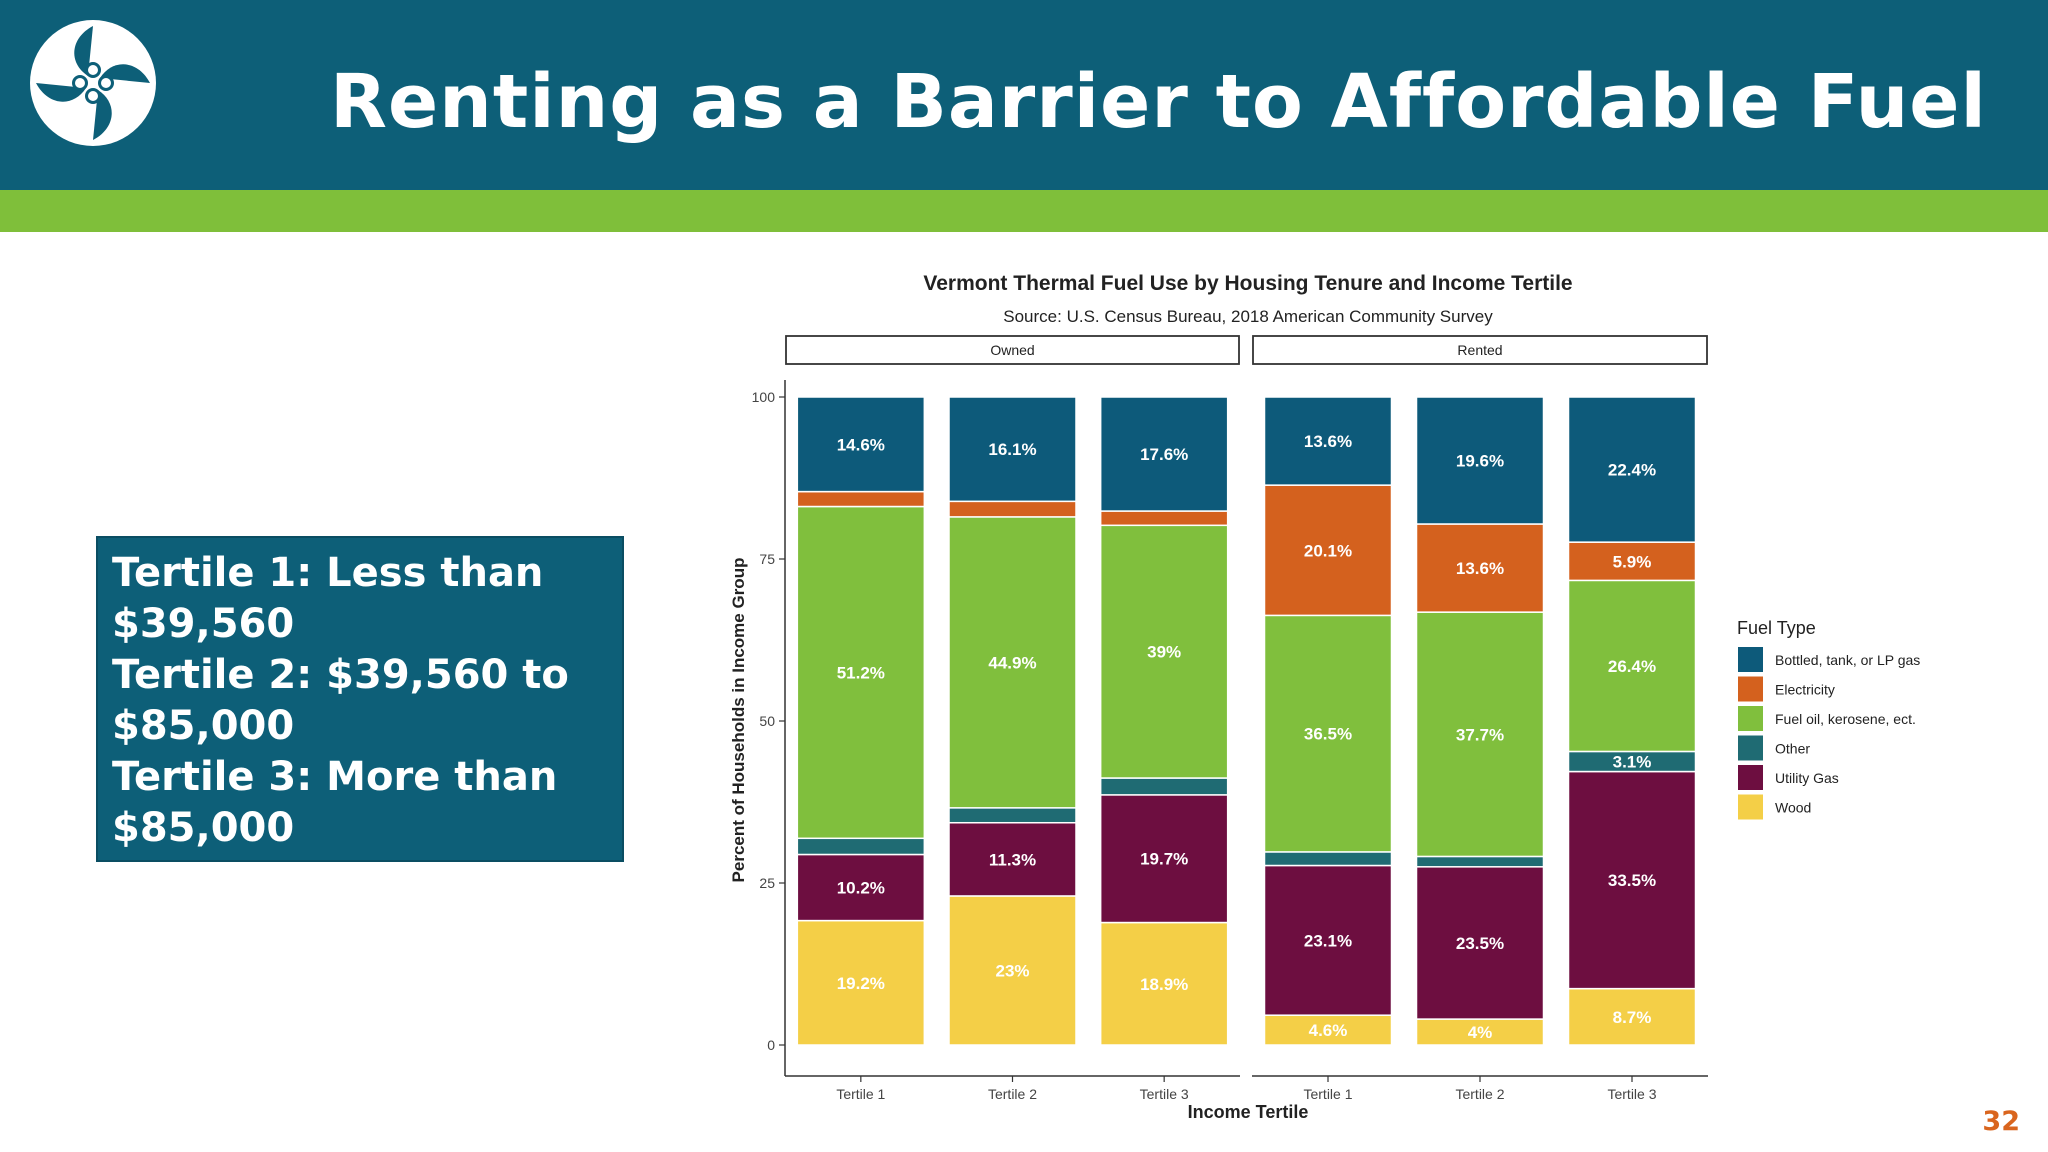  Describe the element at coordinates (1792, 749) in the screenshot. I see `legend-entry: Other` at that location.